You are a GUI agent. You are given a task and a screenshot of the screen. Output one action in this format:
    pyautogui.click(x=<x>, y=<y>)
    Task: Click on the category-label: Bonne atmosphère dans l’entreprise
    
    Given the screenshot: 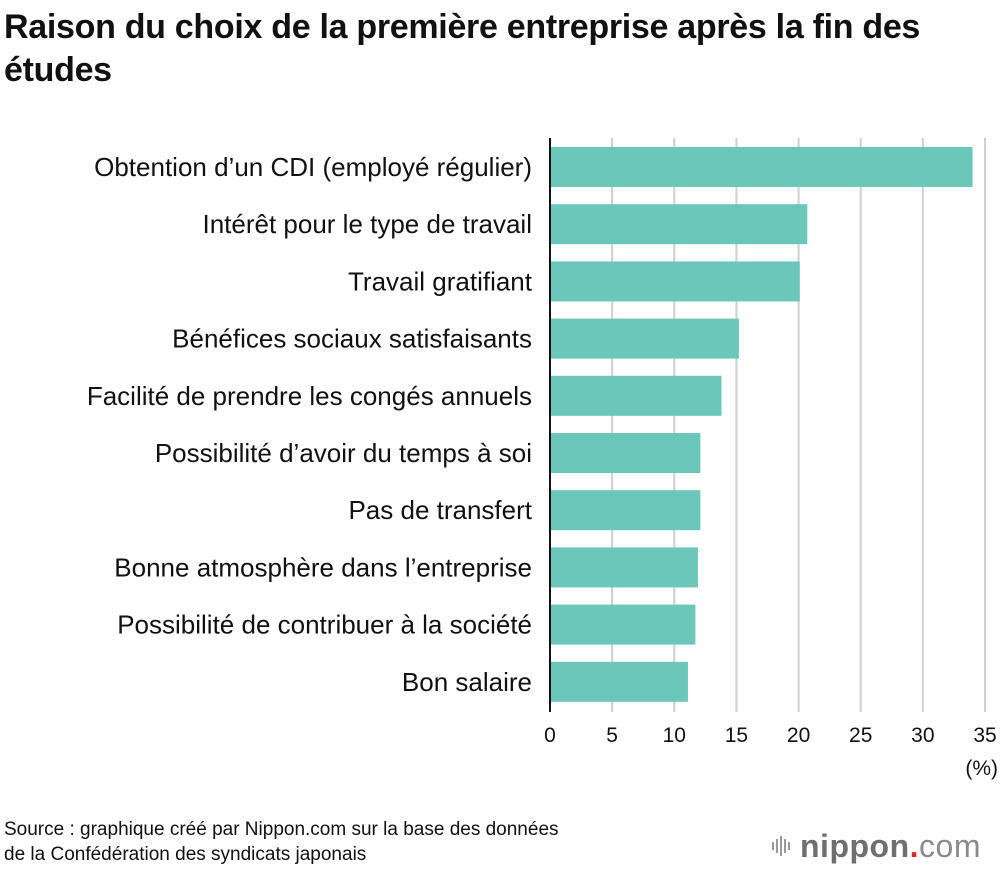 What is the action you would take?
    pyautogui.click(x=323, y=567)
    